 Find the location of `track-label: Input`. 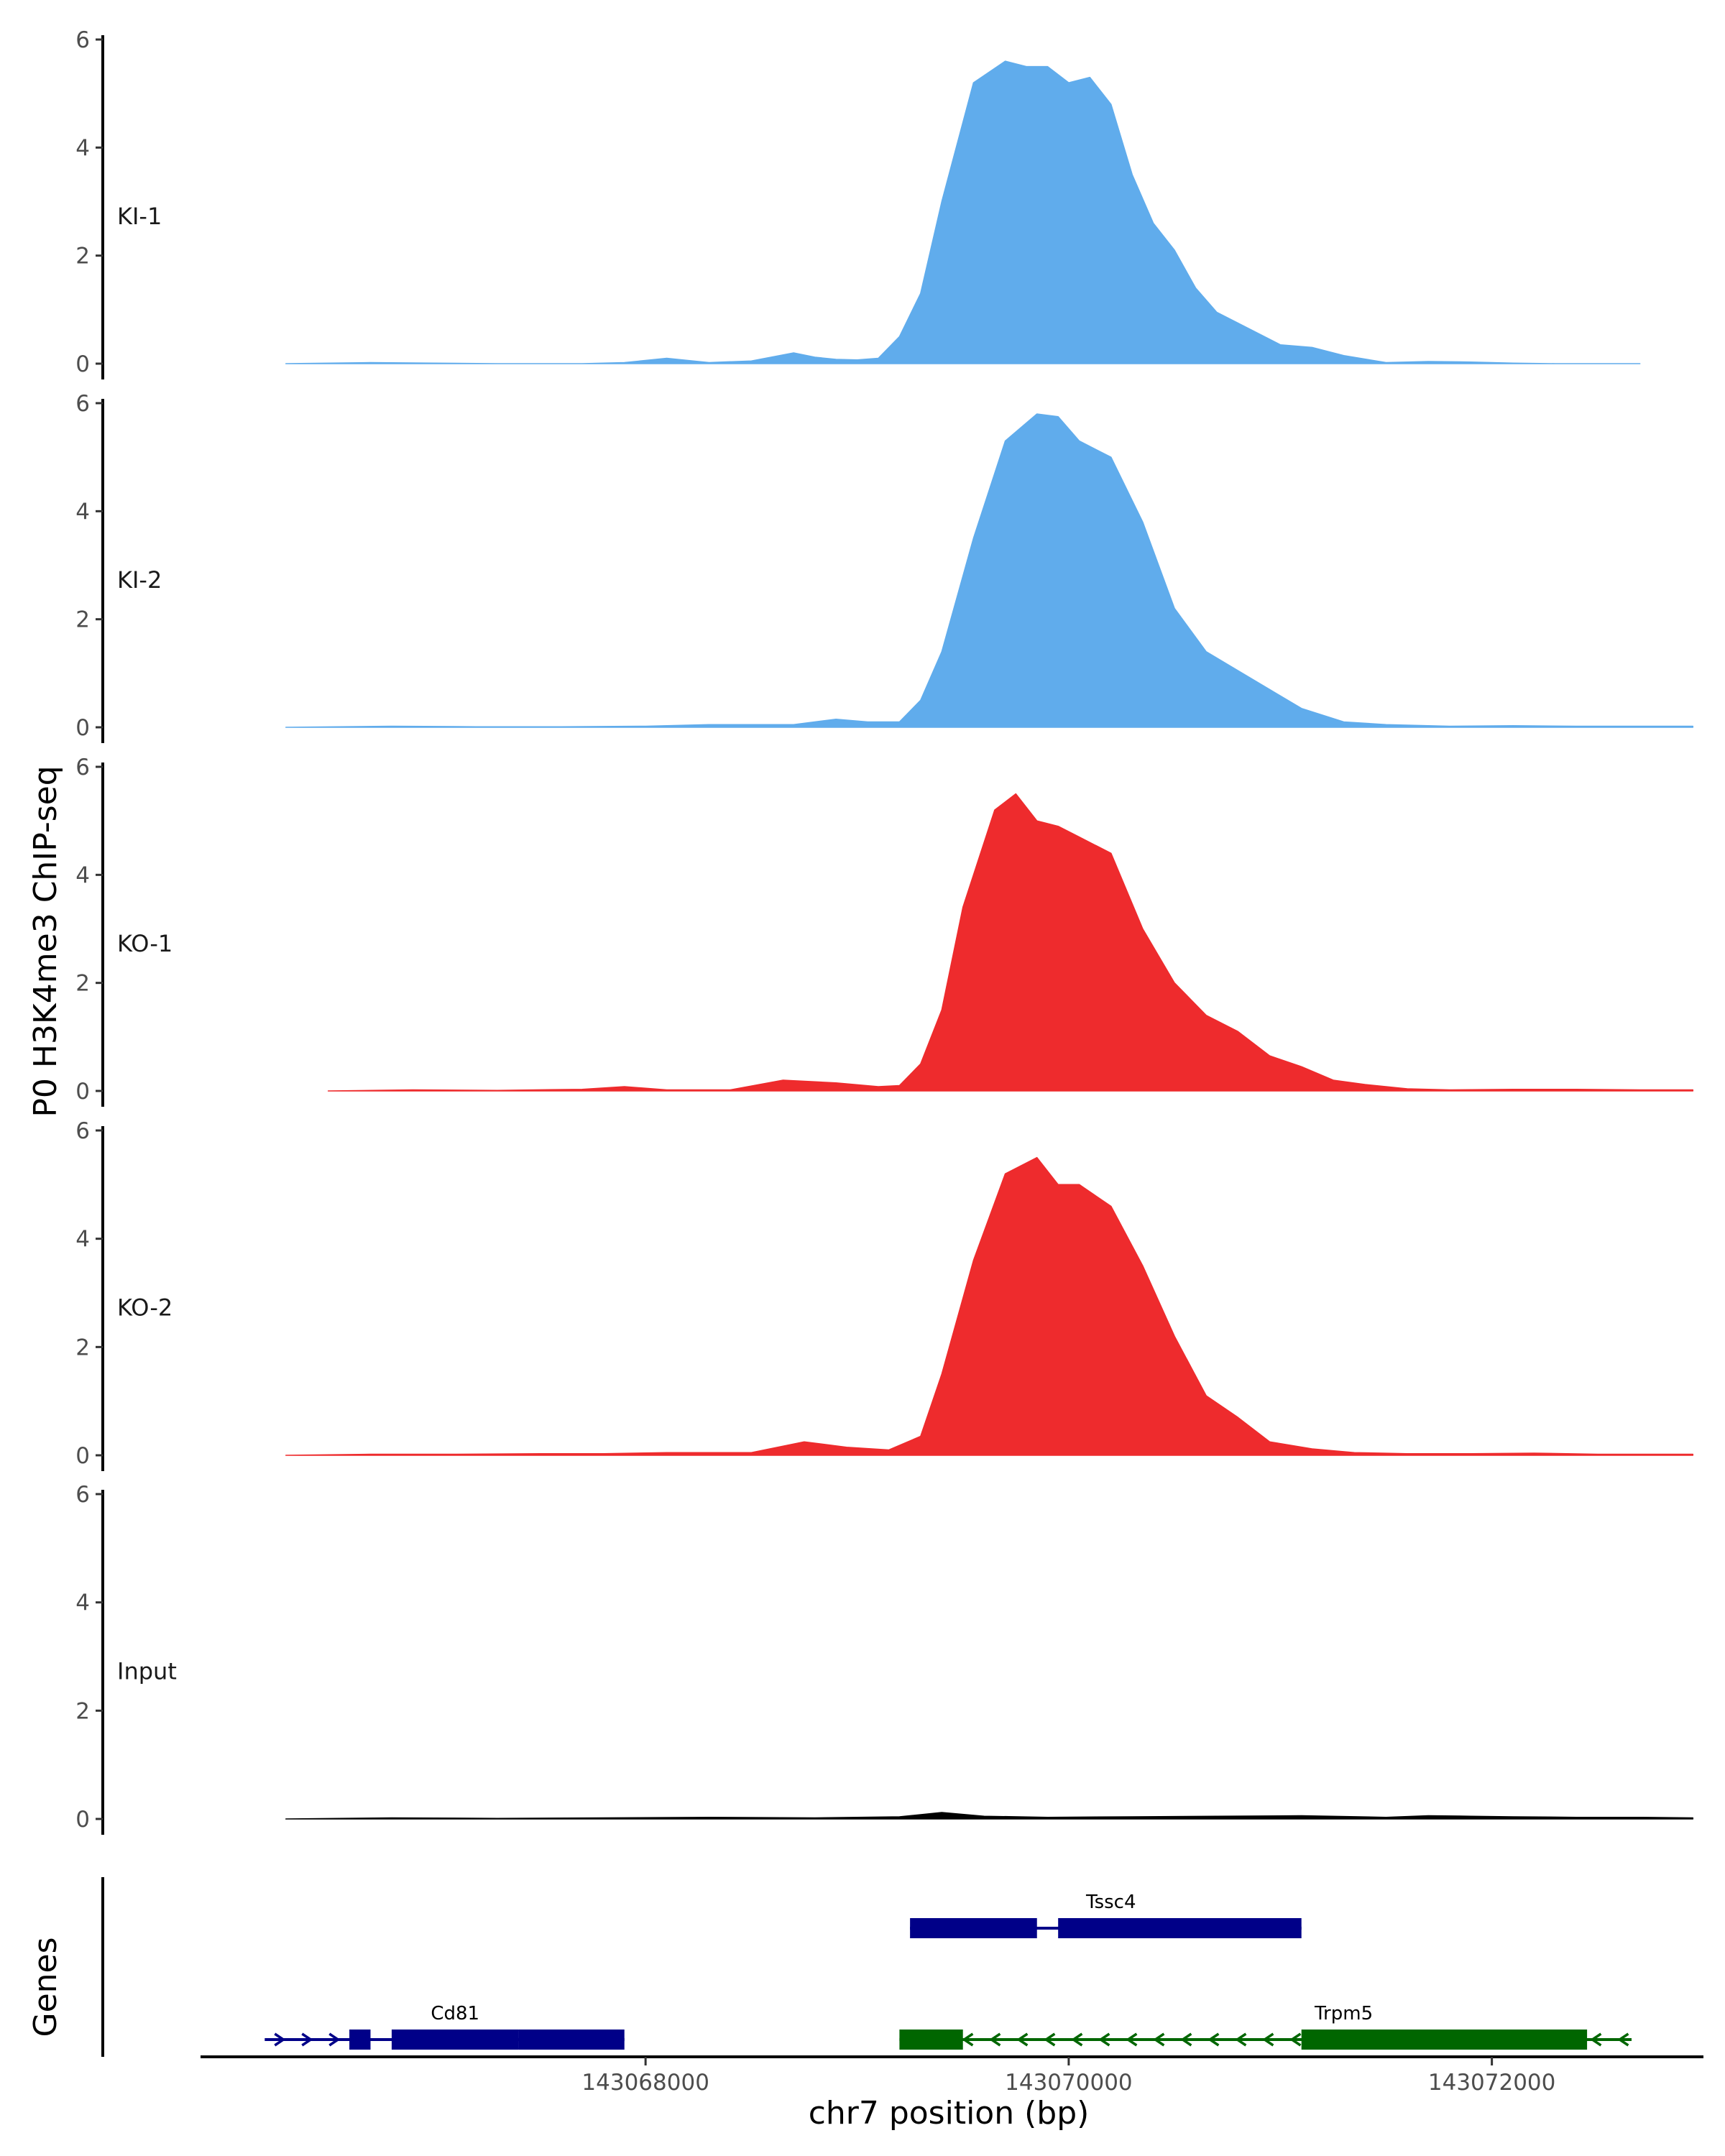

track-label: Input is located at coordinates (147, 1672).